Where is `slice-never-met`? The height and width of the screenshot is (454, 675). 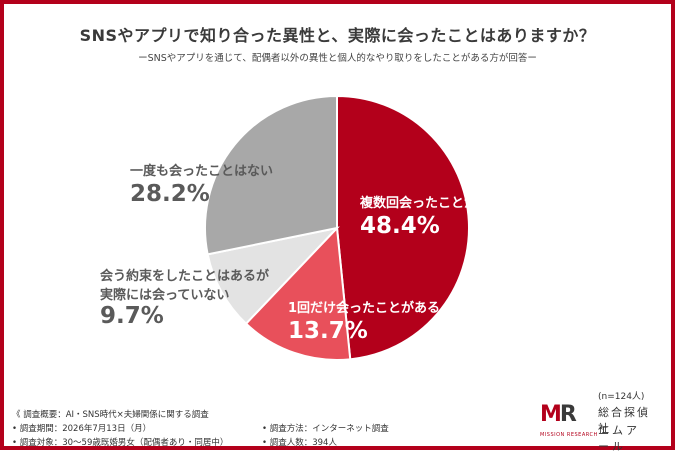 slice-never-met is located at coordinates (271, 175).